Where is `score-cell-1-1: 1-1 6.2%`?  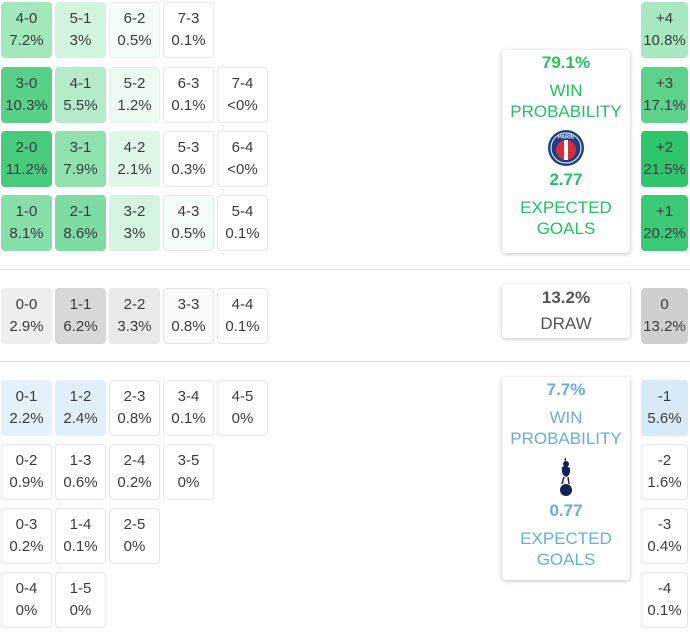
score-cell-1-1: 1-1 6.2% is located at coordinates (80, 316).